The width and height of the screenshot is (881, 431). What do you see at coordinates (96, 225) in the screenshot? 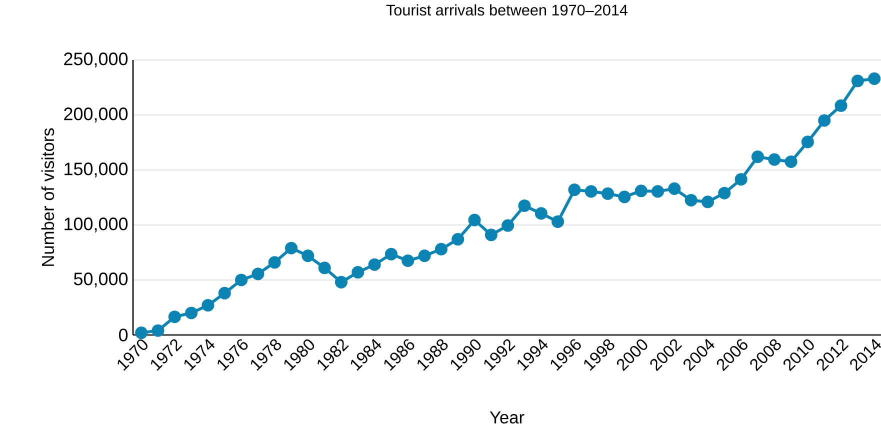
I see `y-tick-label: 100,000` at bounding box center [96, 225].